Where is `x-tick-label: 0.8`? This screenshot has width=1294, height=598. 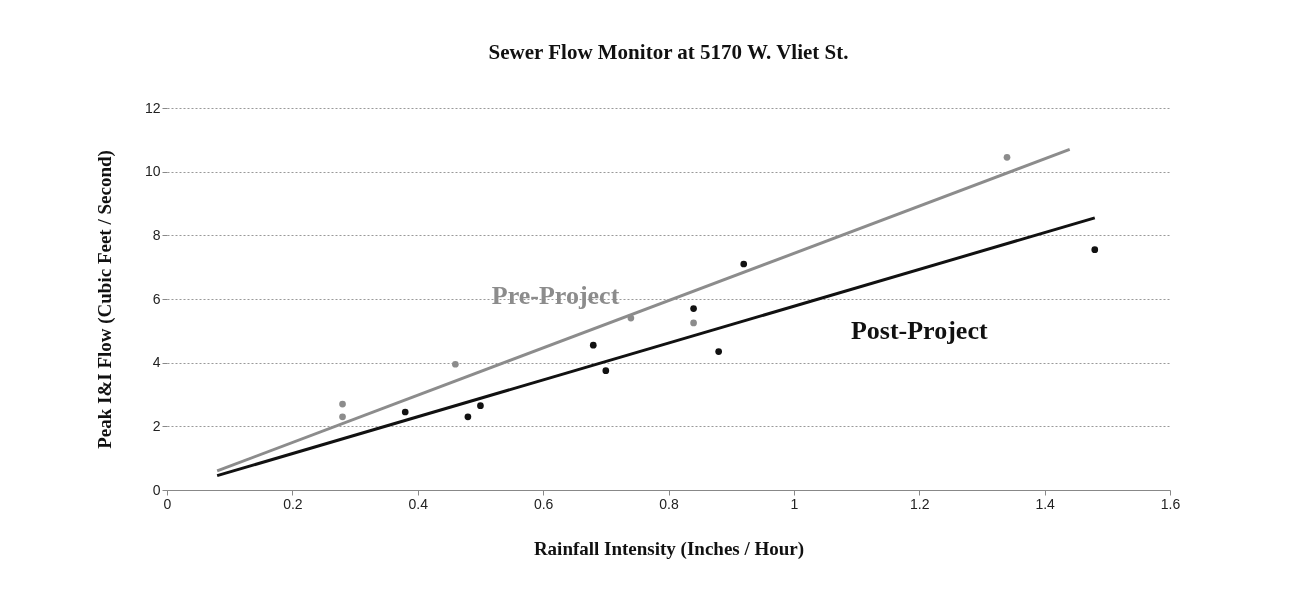 x-tick-label: 0.8 is located at coordinates (669, 503).